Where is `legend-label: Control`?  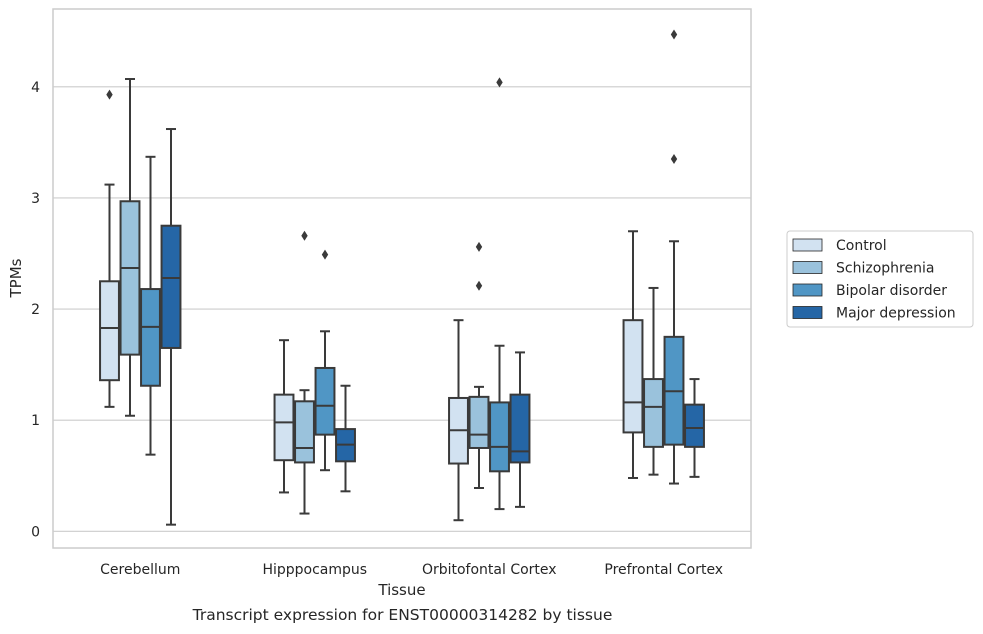
legend-label: Control is located at coordinates (861, 246).